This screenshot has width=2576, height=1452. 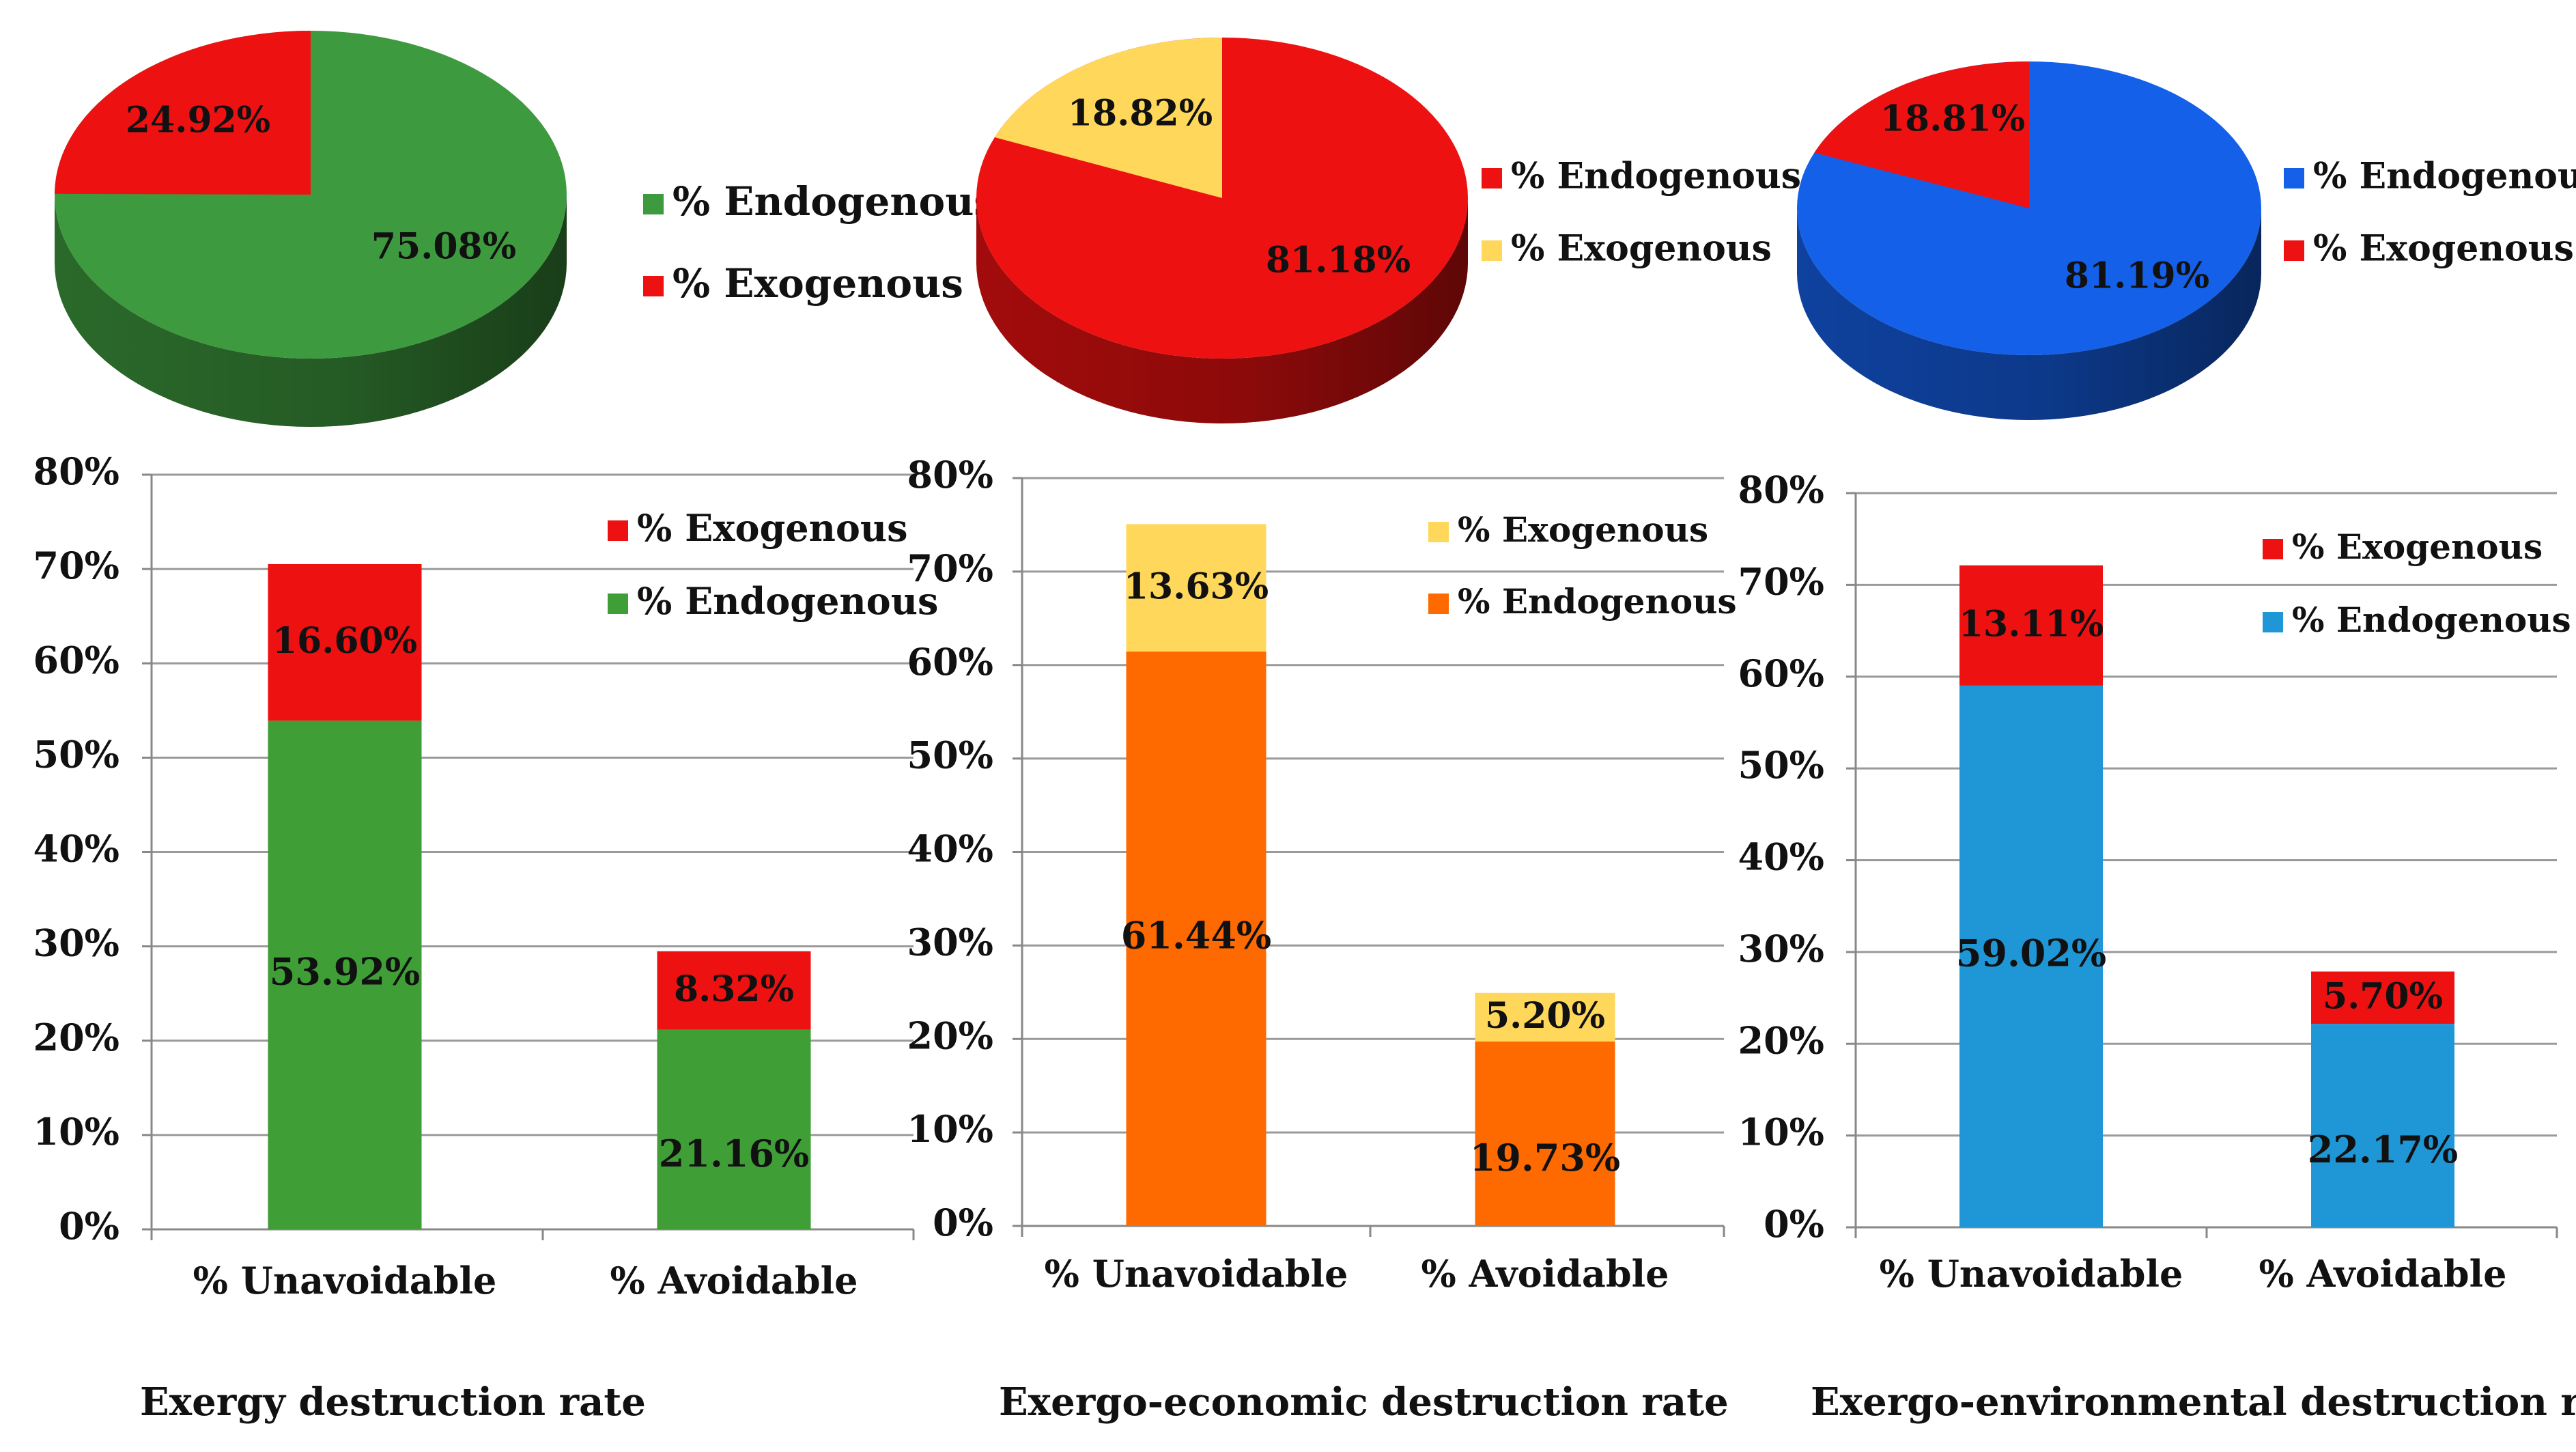 I want to click on bar-label-exogenous: 5.70%, so click(x=2383, y=996).